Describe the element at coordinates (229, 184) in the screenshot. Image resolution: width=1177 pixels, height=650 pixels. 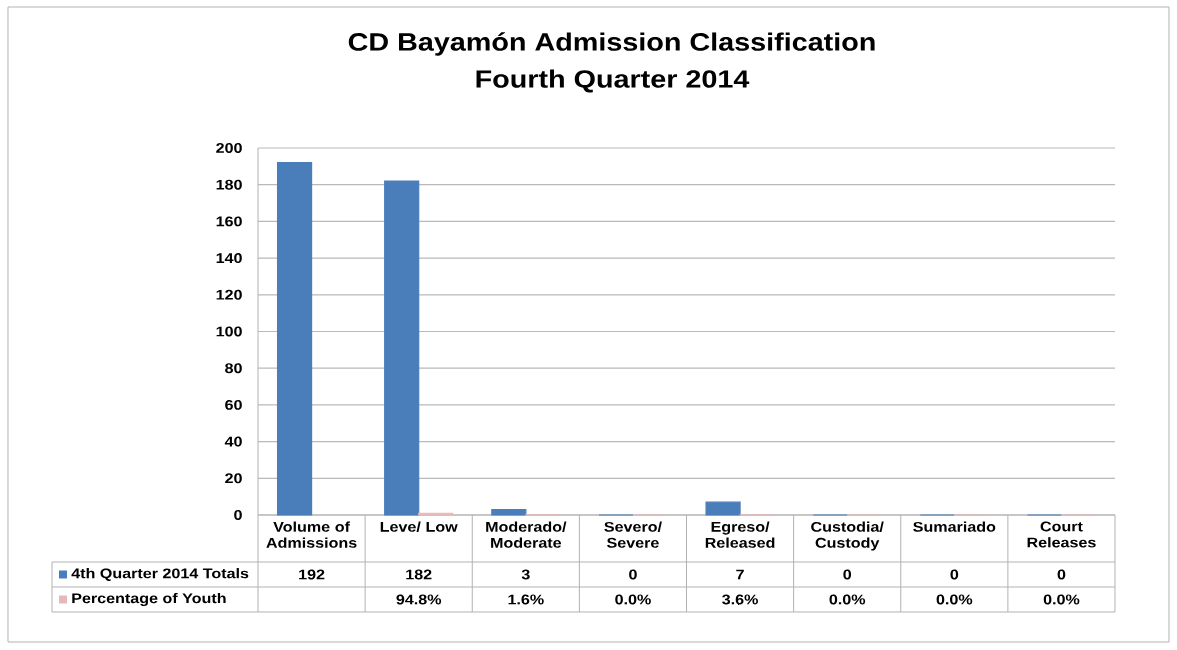
I see `y-tick-label: 180` at that location.